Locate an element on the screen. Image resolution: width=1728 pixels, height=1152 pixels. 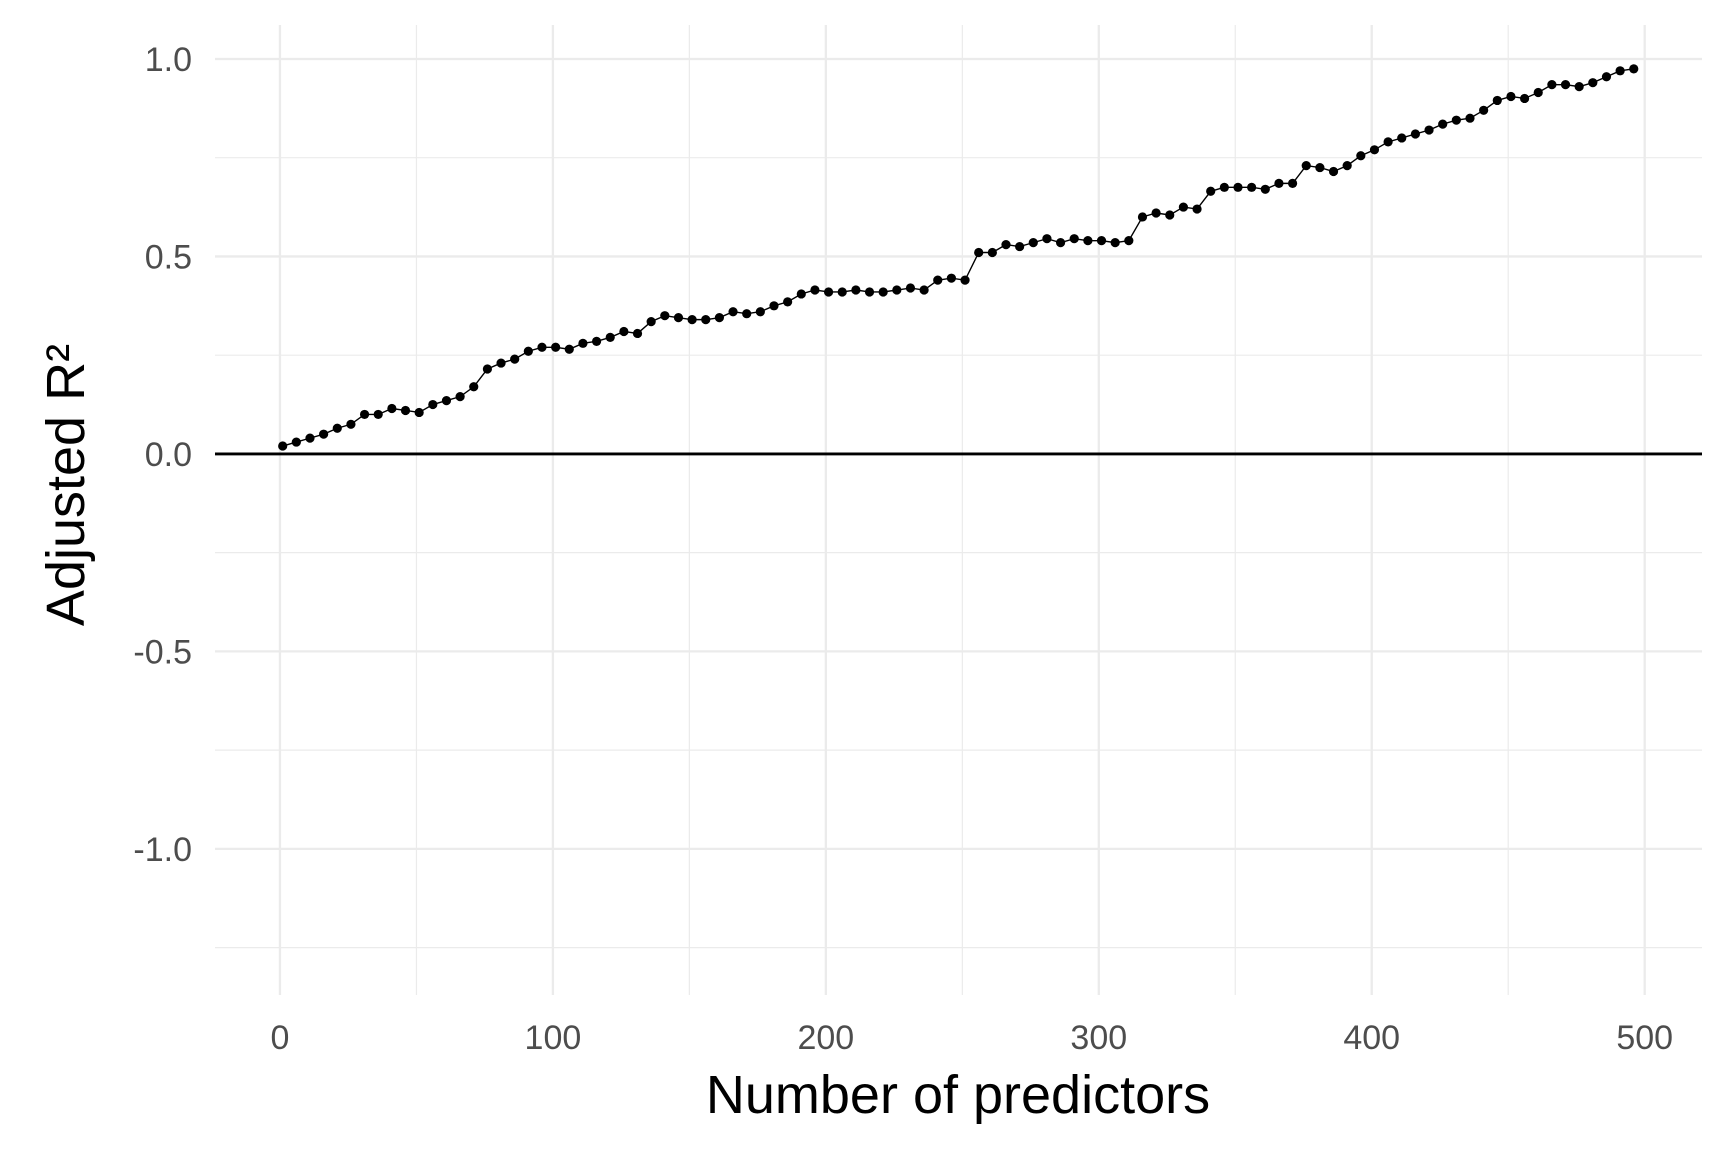
y-tick-label: -1.0 is located at coordinates (162, 850).